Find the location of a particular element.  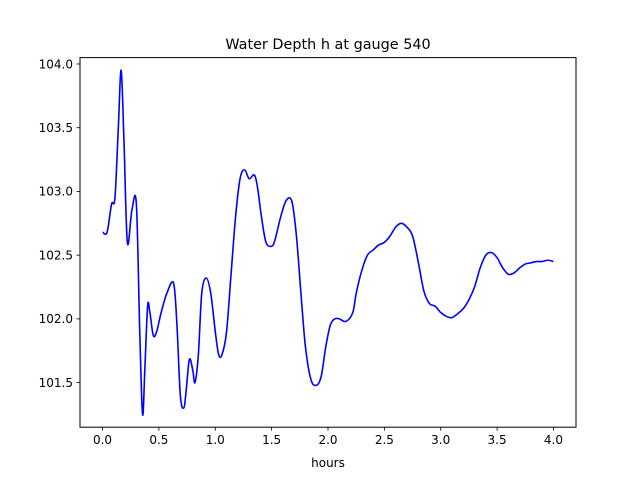

chart-title: Water Depth h at gauge 540 is located at coordinates (327, 45).